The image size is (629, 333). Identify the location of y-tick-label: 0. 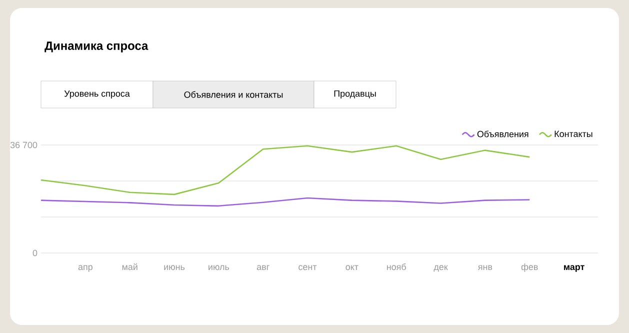
(35, 253).